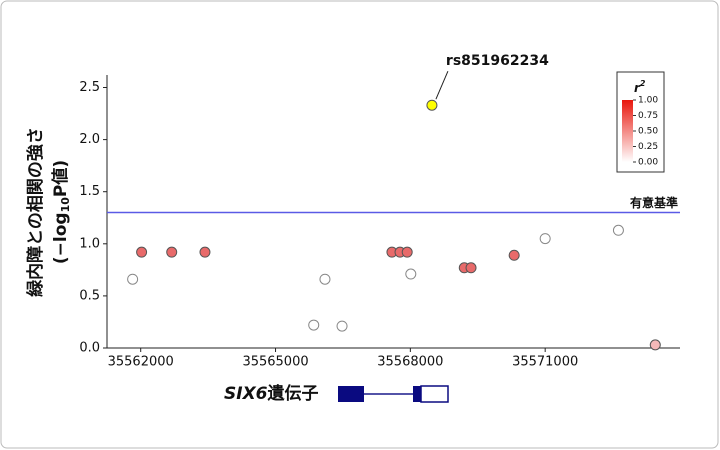 Image resolution: width=720 pixels, height=450 pixels. Describe the element at coordinates (89, 139) in the screenshot. I see `y-tick-label: 2.0` at that location.